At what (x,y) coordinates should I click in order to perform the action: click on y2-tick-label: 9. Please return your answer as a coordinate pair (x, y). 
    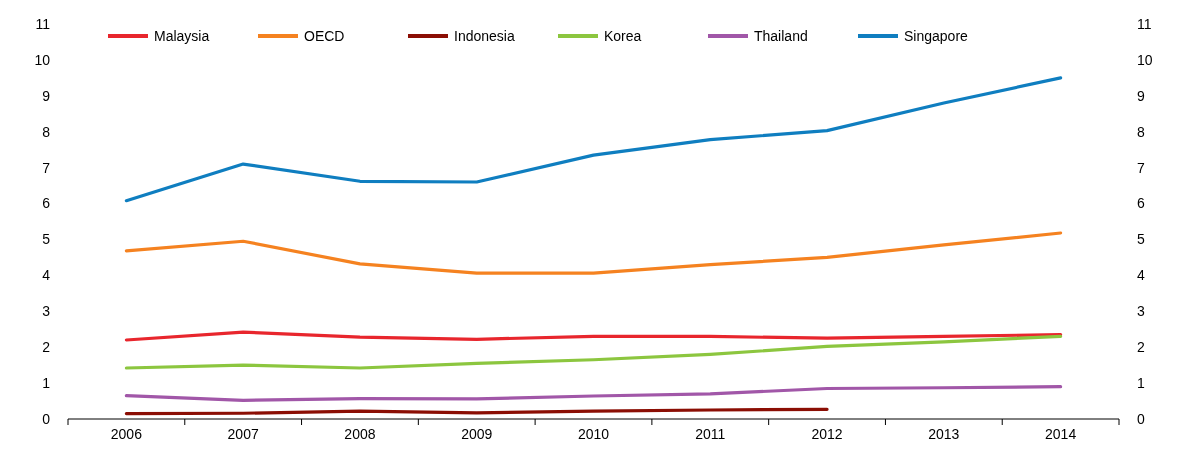
    Looking at the image, I should click on (1141, 95).